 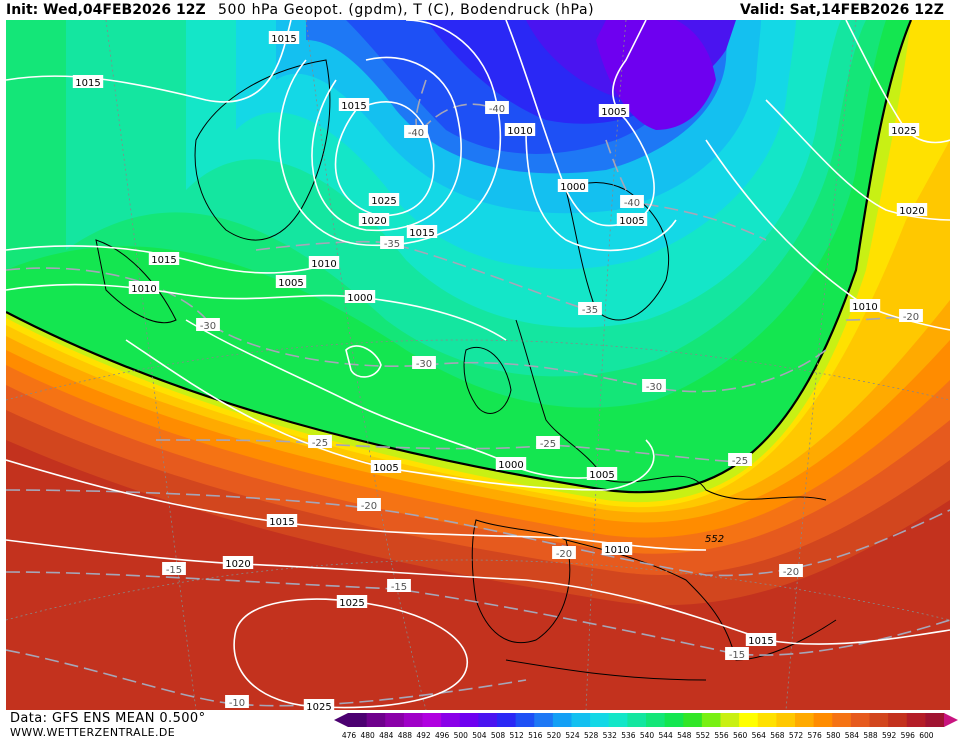 What do you see at coordinates (814, 735) in the screenshot?
I see `legend-tick-label: 576` at bounding box center [814, 735].